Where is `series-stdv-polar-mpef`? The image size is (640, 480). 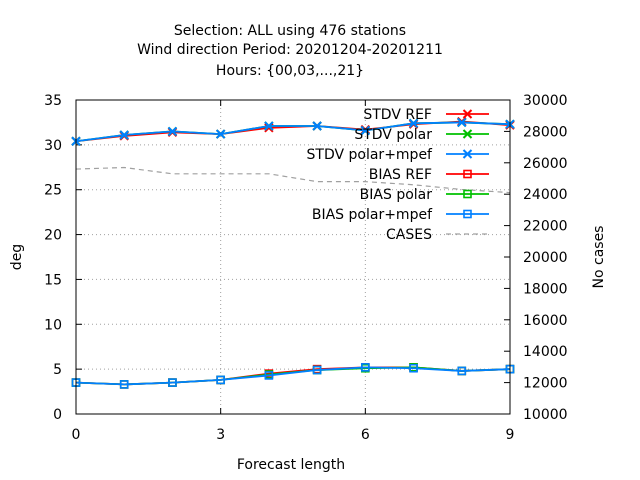 series-stdv-polar-mpef is located at coordinates (293, 131).